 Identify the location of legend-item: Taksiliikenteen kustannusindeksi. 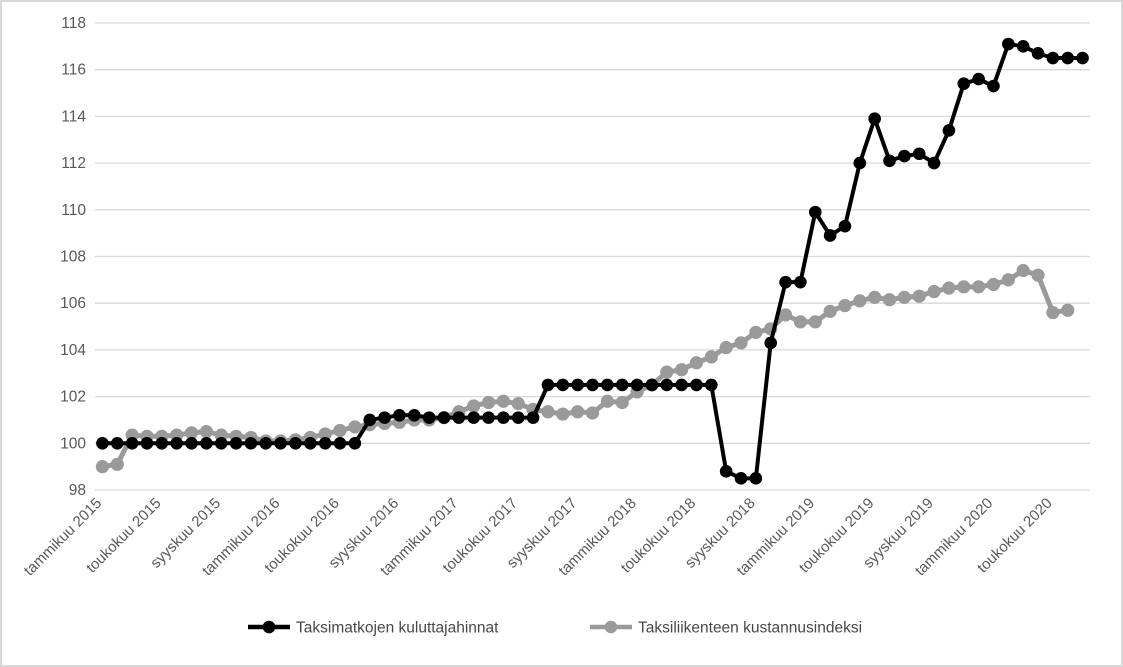
(726, 628).